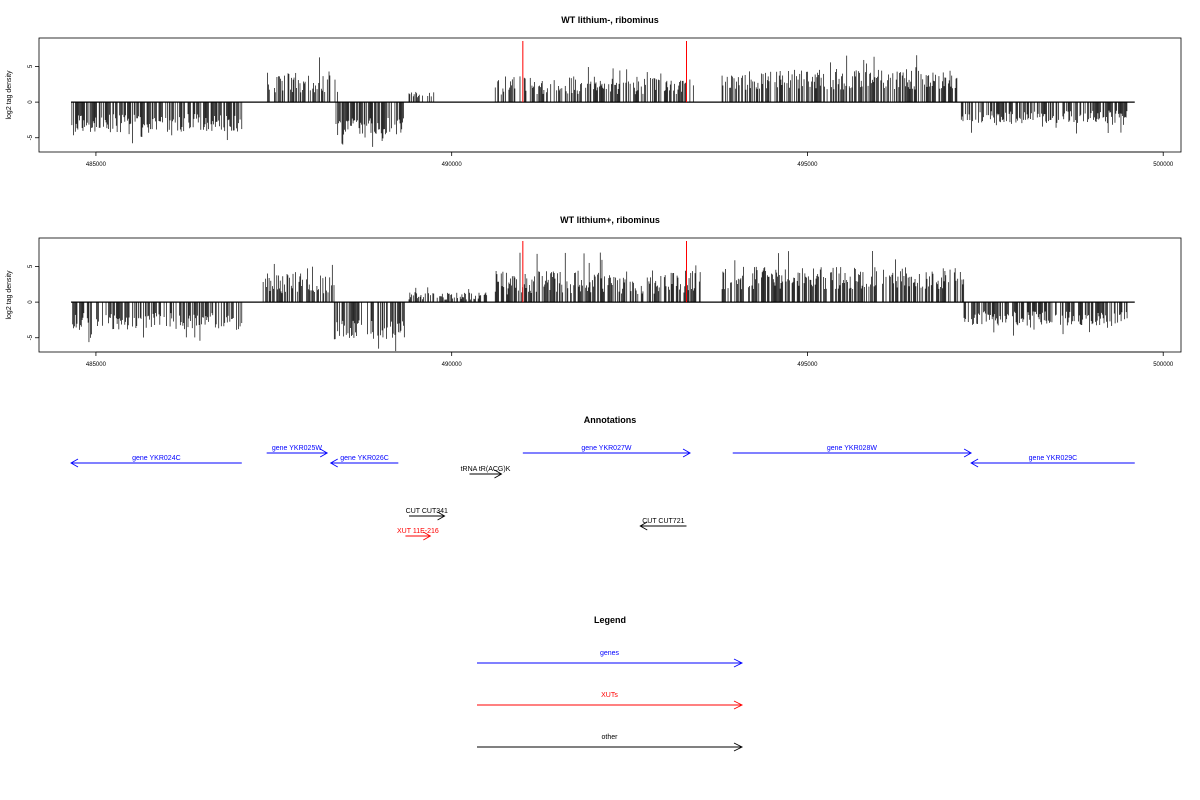  Describe the element at coordinates (604, 272) in the screenshot. I see `panel-2-markers` at that location.